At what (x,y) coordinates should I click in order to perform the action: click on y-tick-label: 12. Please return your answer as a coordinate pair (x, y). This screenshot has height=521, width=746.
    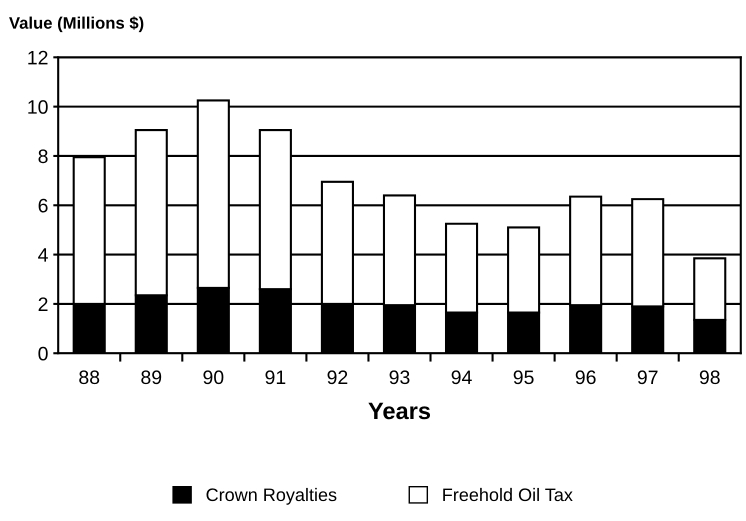
    Looking at the image, I should click on (38, 57).